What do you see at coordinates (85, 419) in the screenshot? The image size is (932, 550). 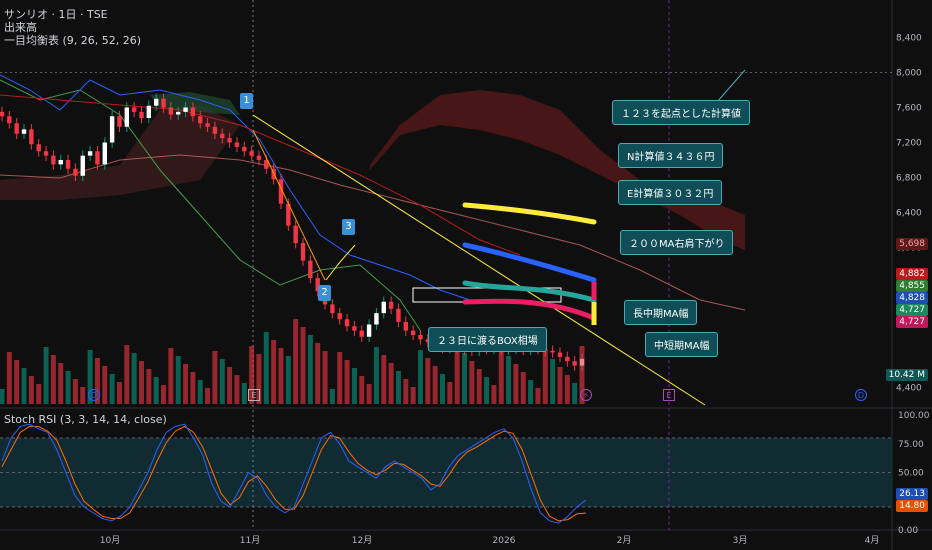 I see `stoch-rsi-label: Stoch RSI (3, 3, 14, 14, close)` at bounding box center [85, 419].